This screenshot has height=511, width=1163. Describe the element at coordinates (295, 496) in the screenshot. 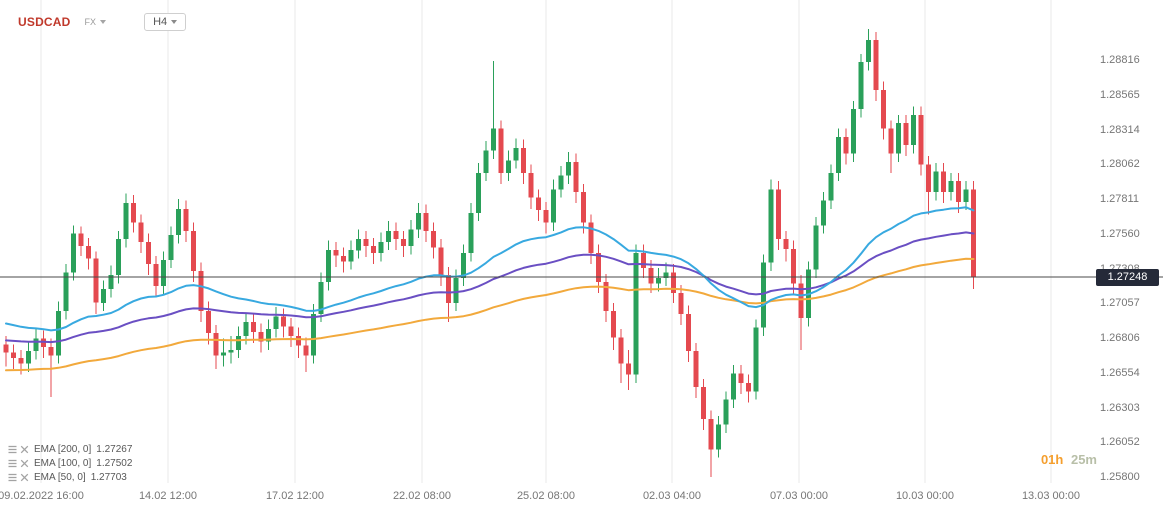

I see `time-axis-label: 17.02 12:00` at that location.